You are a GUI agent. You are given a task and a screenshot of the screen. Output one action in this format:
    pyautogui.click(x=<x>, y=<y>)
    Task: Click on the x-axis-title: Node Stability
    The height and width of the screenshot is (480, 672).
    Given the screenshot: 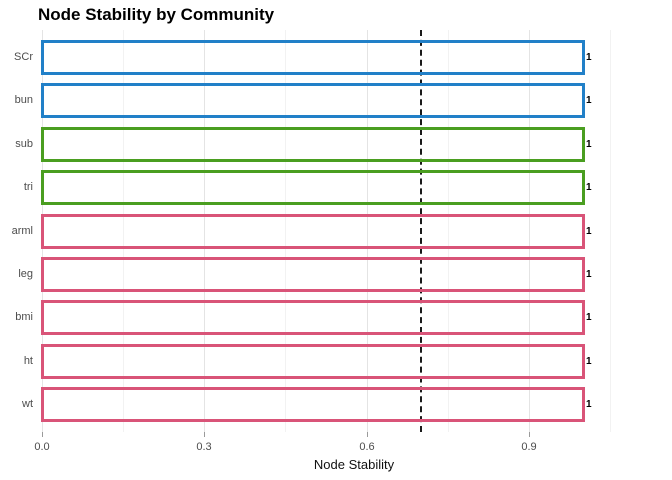 What is the action you would take?
    pyautogui.click(x=354, y=464)
    